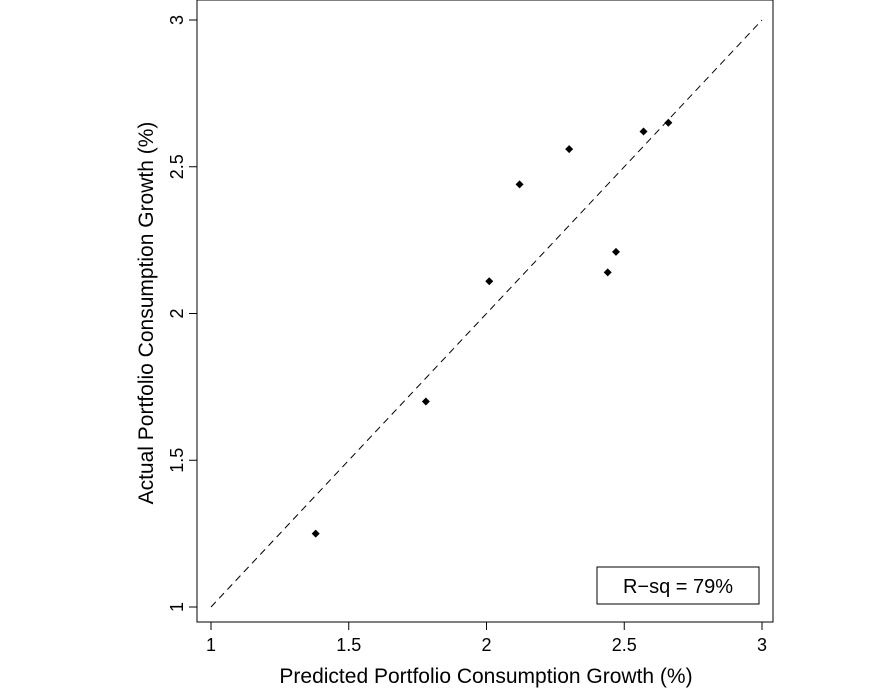 The width and height of the screenshot is (886, 697). What do you see at coordinates (177, 166) in the screenshot?
I see `y-tick-label: 2.5` at bounding box center [177, 166].